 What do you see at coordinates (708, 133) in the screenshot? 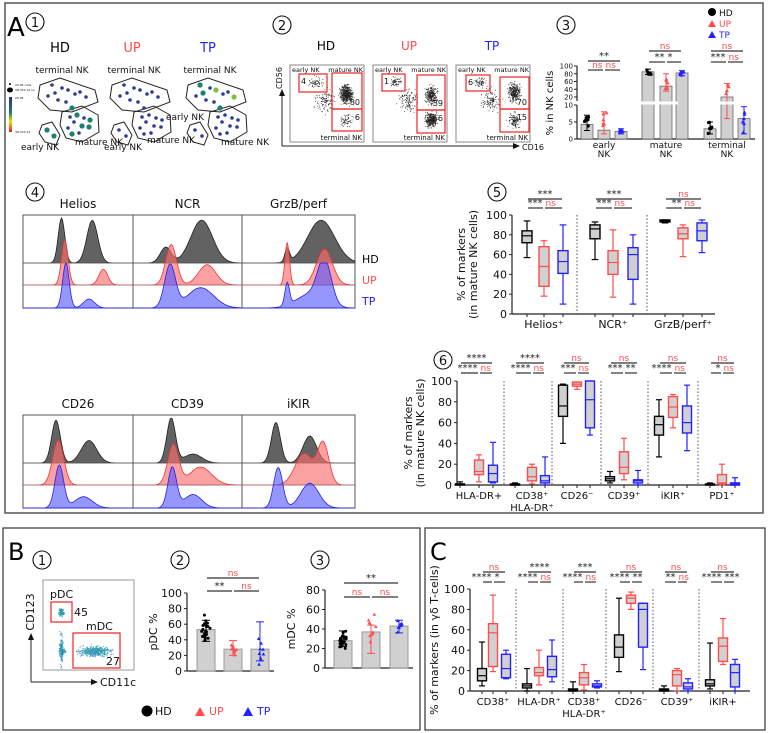
I see `a3-point` at bounding box center [708, 133].